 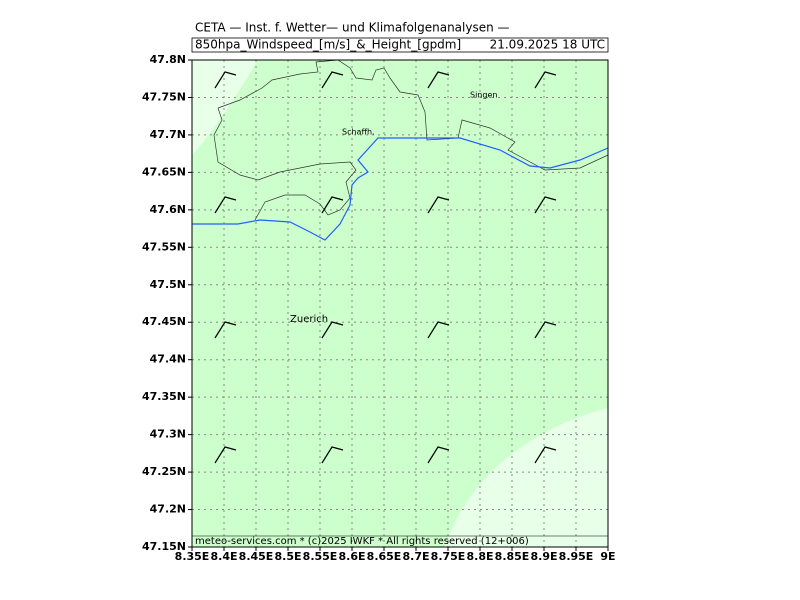 I want to click on y-tick-label: 47.55N, so click(x=164, y=246).